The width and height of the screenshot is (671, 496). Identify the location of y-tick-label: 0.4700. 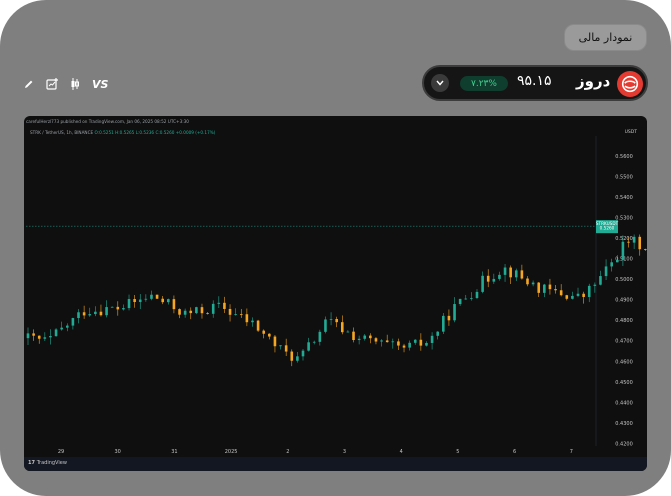
(624, 342).